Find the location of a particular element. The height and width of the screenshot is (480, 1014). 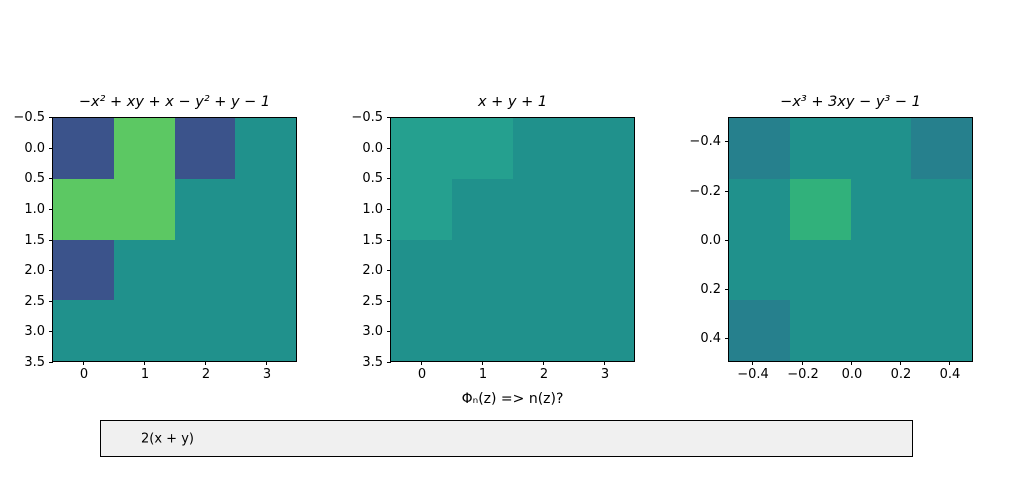

axis-question-label: Φₙ(z) => n(z)? is located at coordinates (512, 399).